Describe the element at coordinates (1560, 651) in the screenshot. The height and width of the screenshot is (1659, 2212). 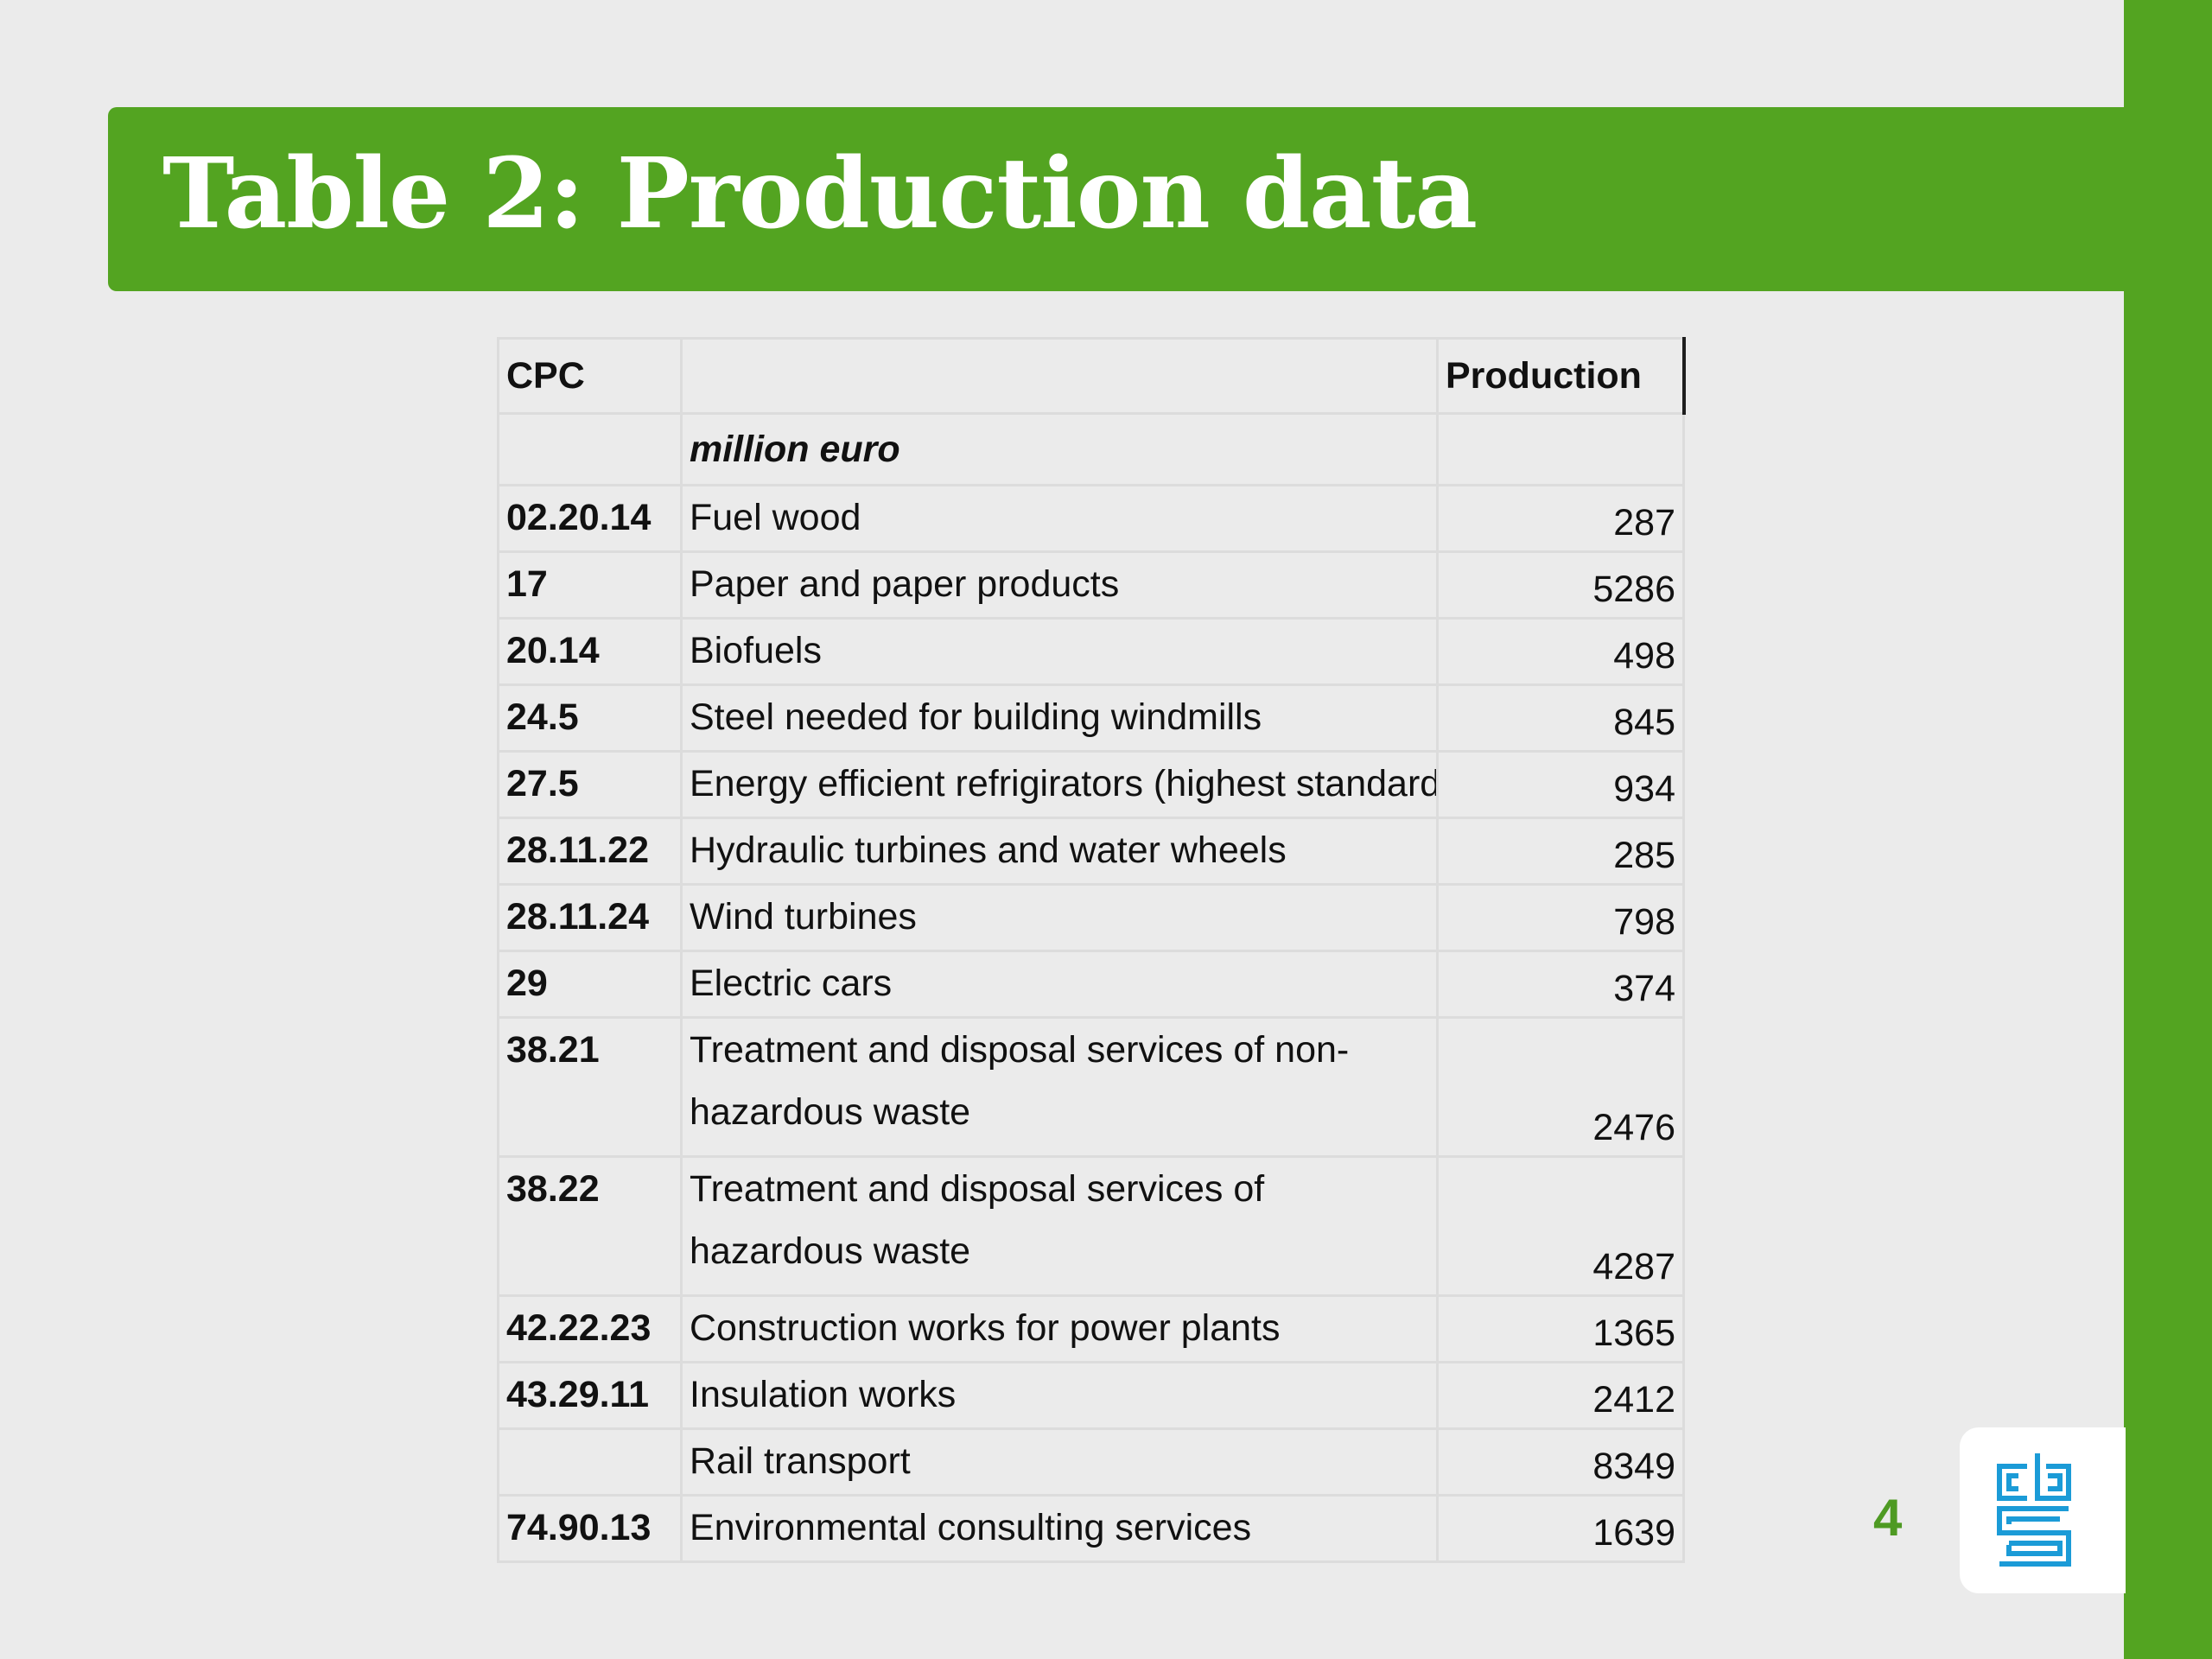
I see `production-value: 498` at that location.